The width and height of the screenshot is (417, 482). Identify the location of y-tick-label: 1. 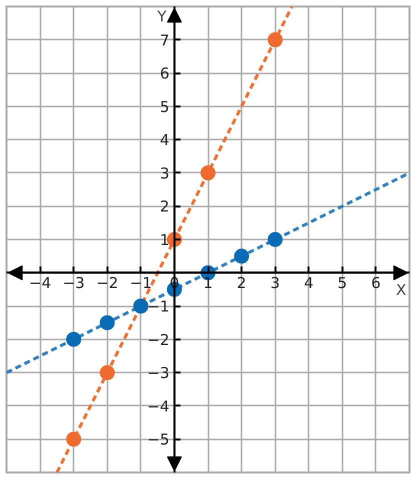
(165, 240).